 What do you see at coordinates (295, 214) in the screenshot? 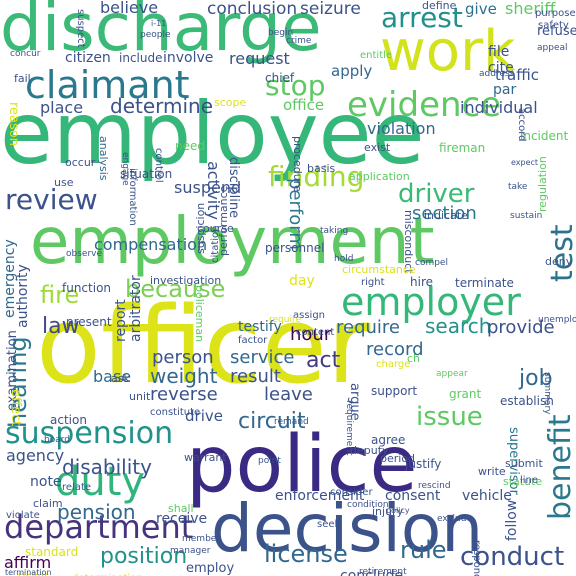
I see `word-perform: perform` at bounding box center [295, 214].